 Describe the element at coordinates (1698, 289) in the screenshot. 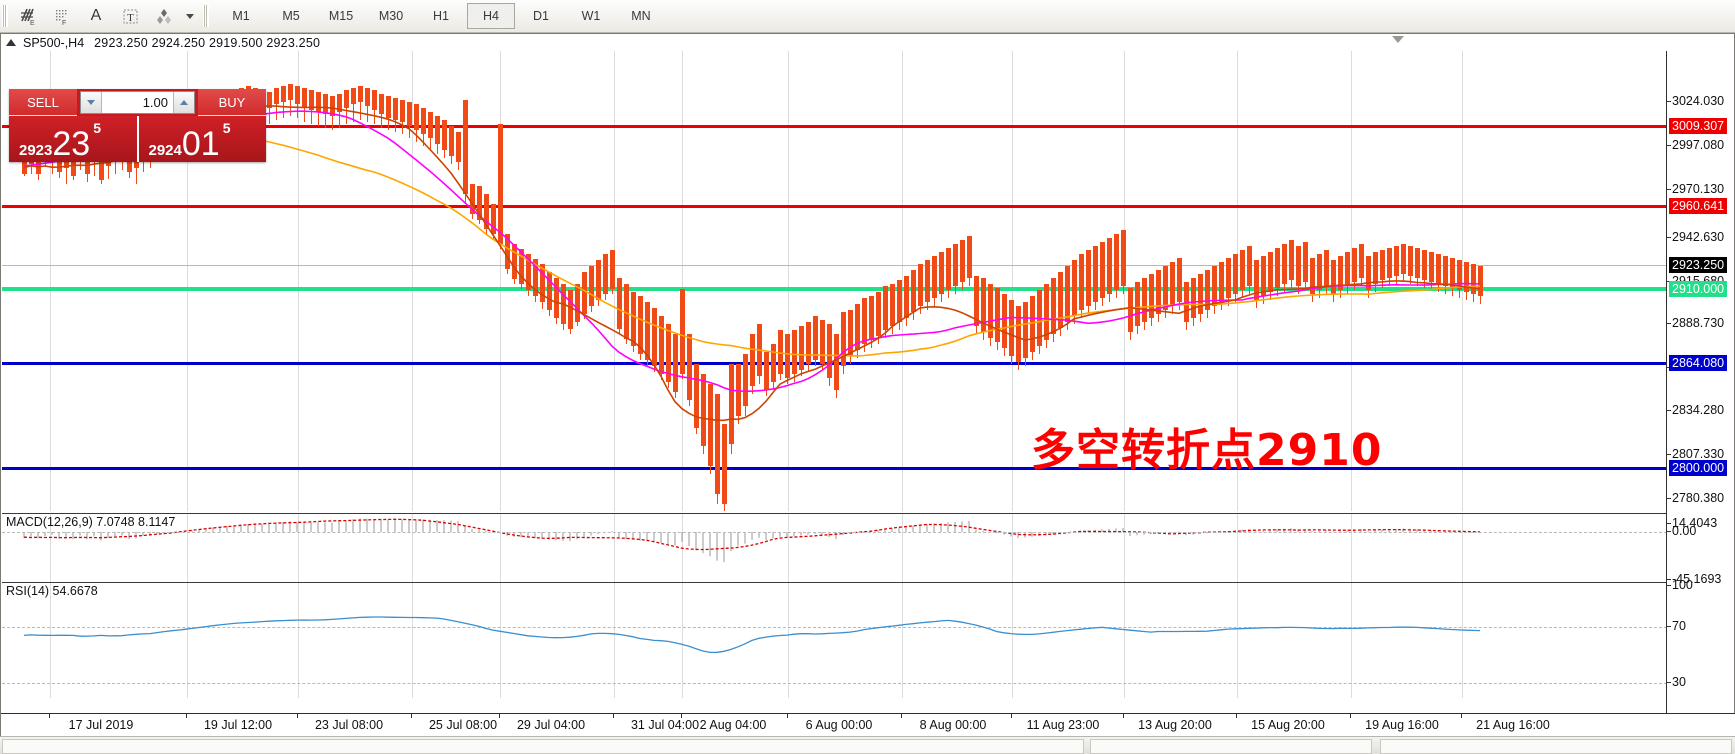

I see `price-tag-pivot: 2910.000` at that location.